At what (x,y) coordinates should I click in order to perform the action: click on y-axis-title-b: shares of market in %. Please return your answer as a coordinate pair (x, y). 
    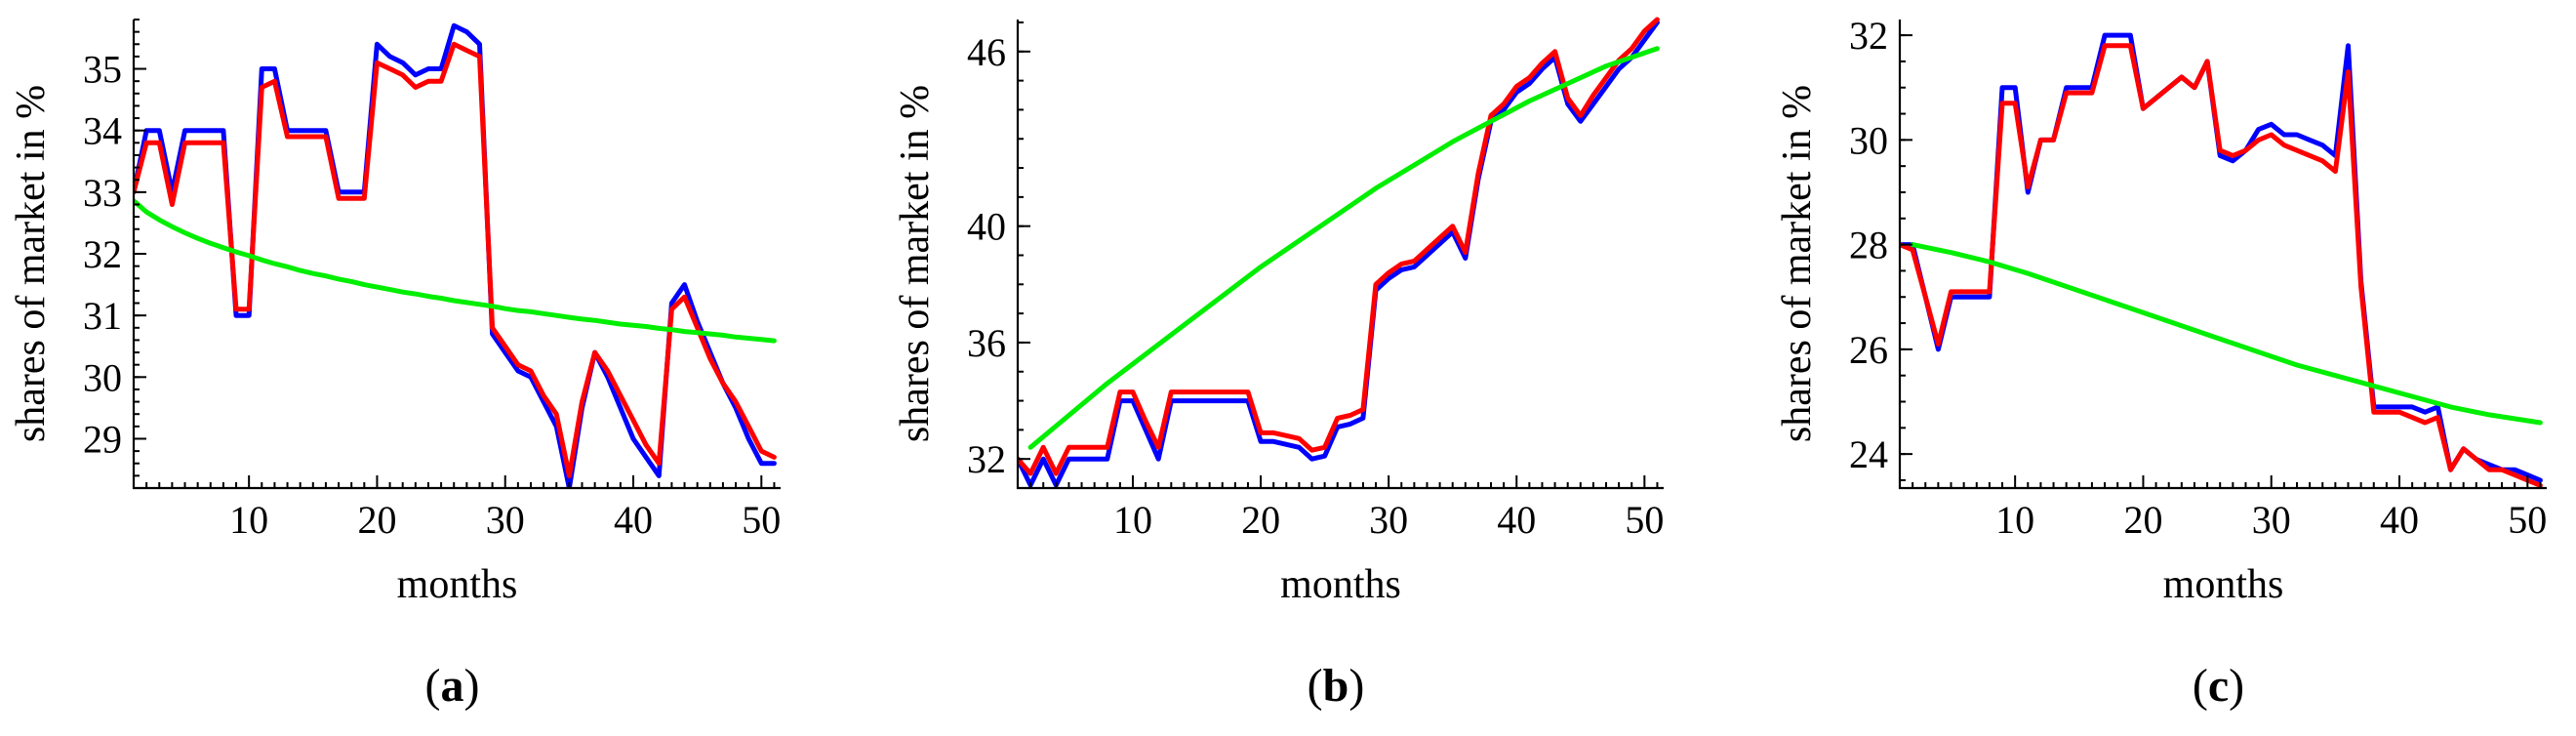
    Looking at the image, I should click on (915, 263).